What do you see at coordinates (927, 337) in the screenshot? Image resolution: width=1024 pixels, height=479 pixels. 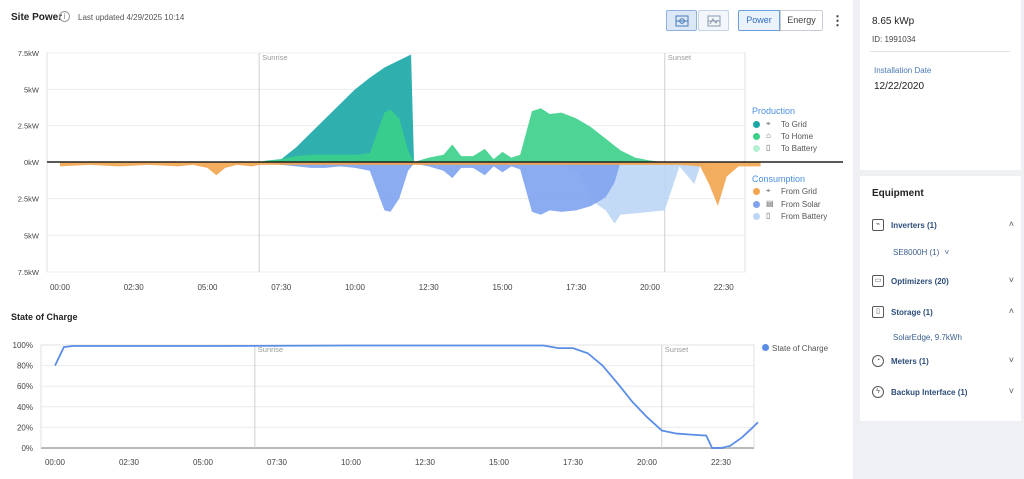 I see `storage-model: SolarEdge, 9.7kWh` at bounding box center [927, 337].